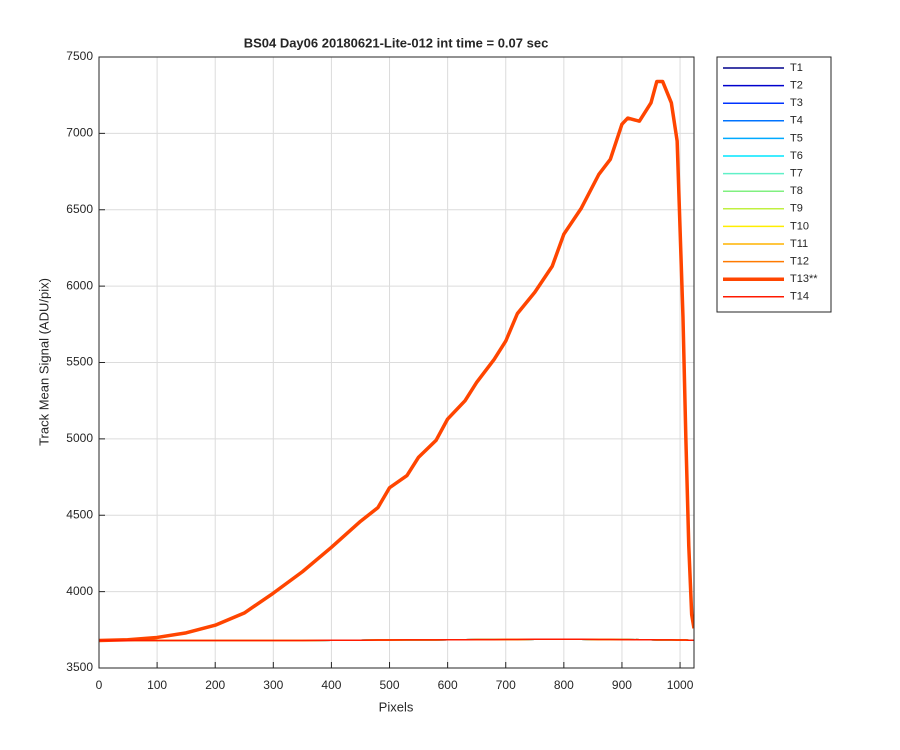  I want to click on x-axis-label: Pixels, so click(396, 706).